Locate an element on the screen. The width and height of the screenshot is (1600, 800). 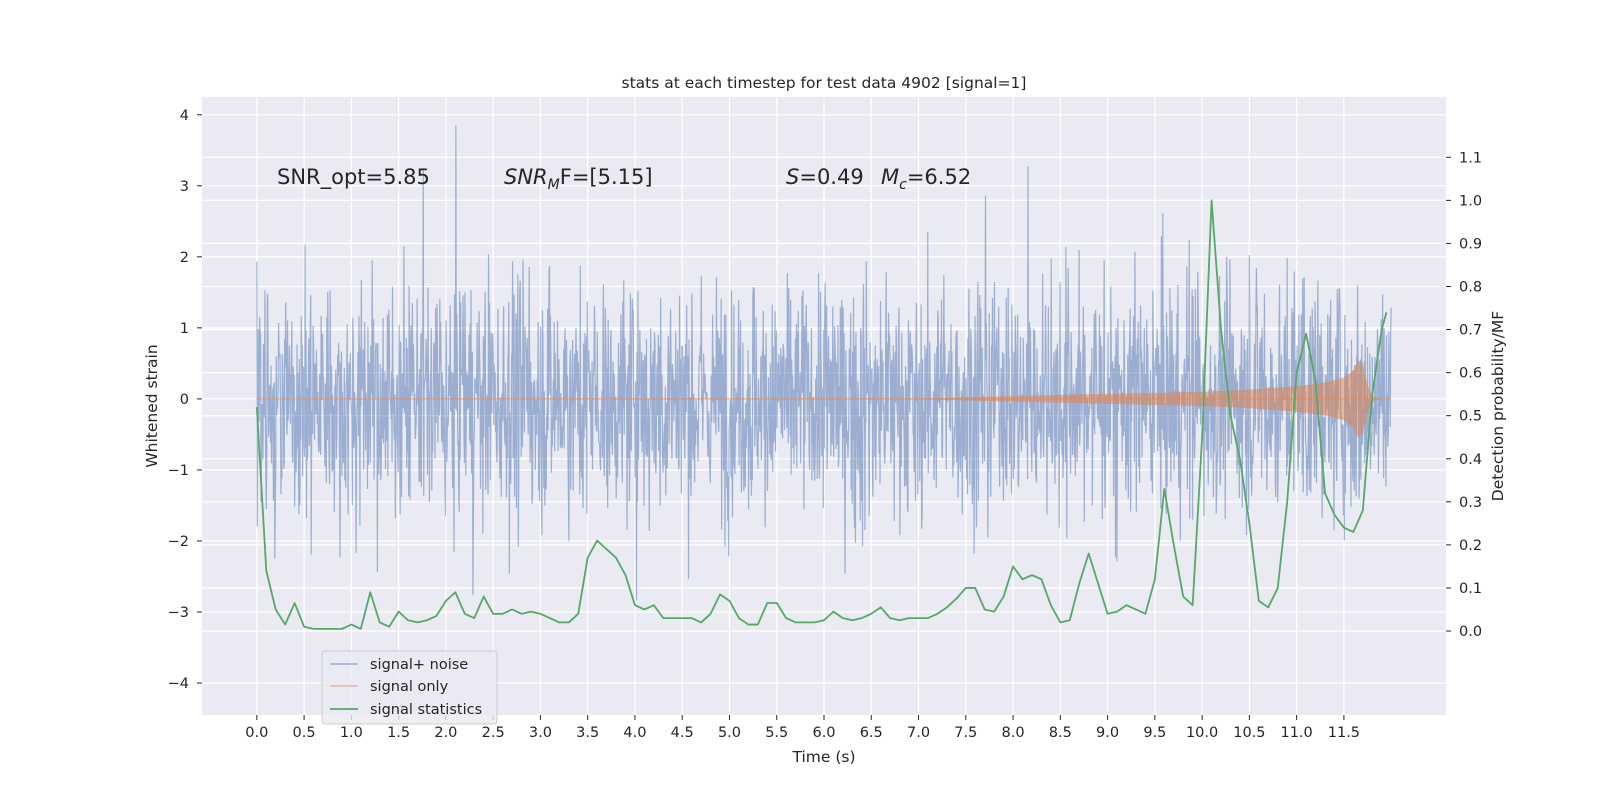
x-tick-label: 10.5 is located at coordinates (1249, 733).